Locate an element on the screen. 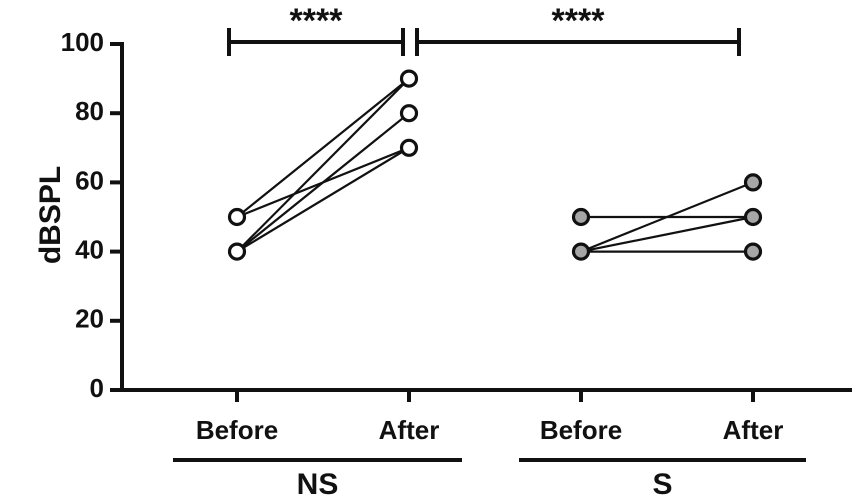 Image resolution: width=860 pixels, height=500 pixels. y-tick-label: 40 is located at coordinates (89, 249).